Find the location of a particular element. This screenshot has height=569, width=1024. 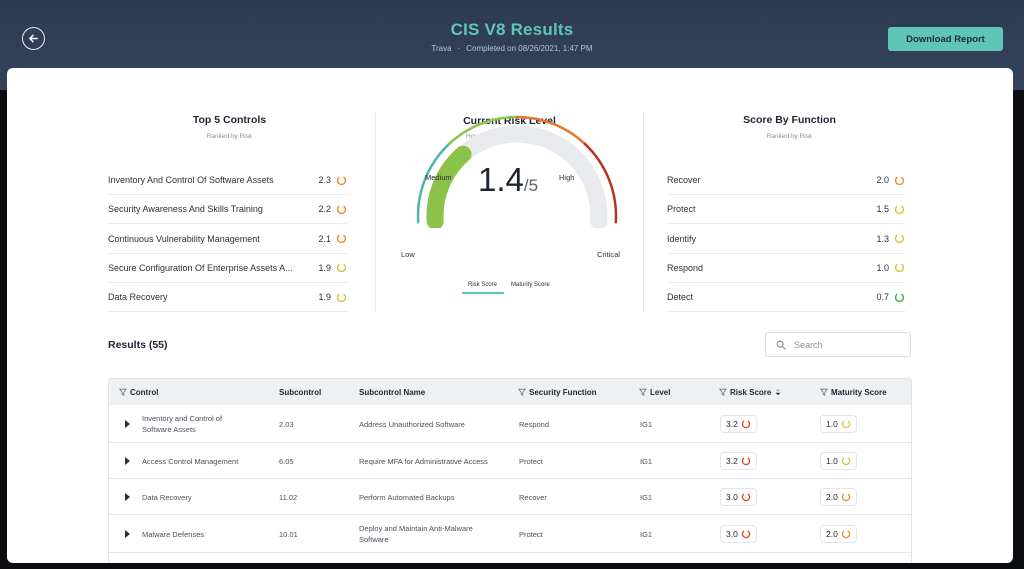

column-label: Subcontrol is located at coordinates (300, 392).